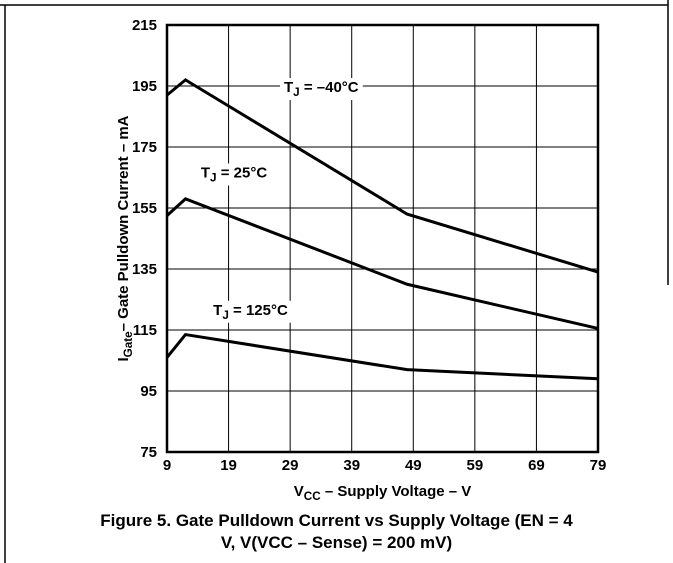 This screenshot has height=563, width=673. Describe the element at coordinates (382, 356) in the screenshot. I see `series-line` at that location.